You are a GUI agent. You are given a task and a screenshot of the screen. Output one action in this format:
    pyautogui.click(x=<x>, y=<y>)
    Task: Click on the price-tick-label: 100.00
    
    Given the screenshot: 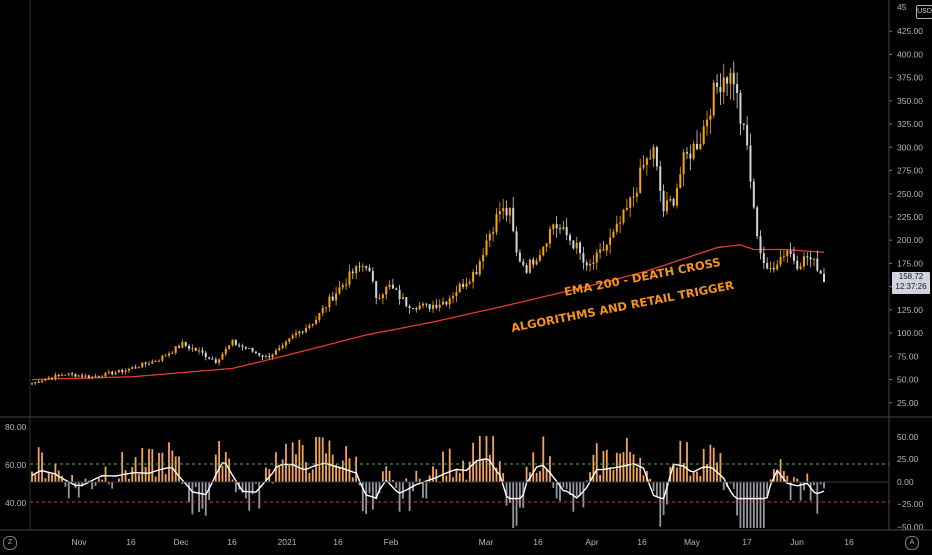 What is the action you would take?
    pyautogui.click(x=910, y=333)
    